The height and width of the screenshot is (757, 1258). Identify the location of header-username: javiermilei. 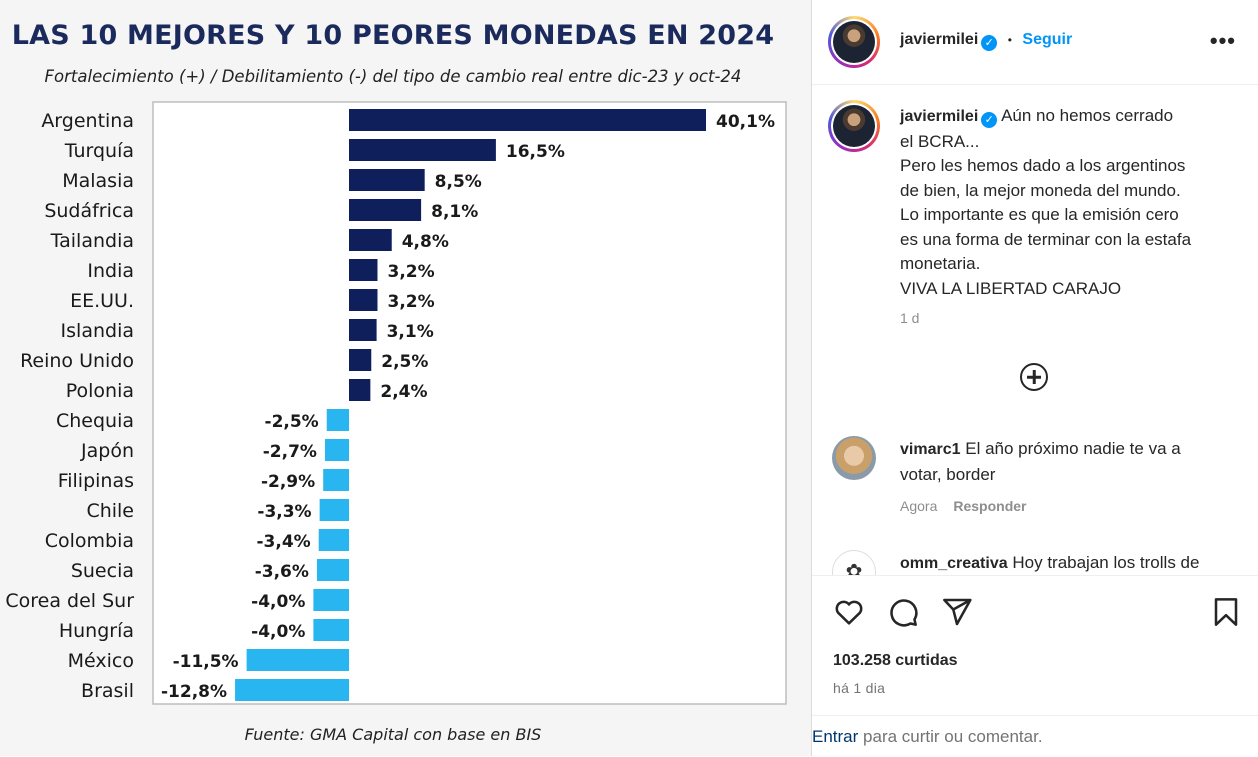
(939, 39).